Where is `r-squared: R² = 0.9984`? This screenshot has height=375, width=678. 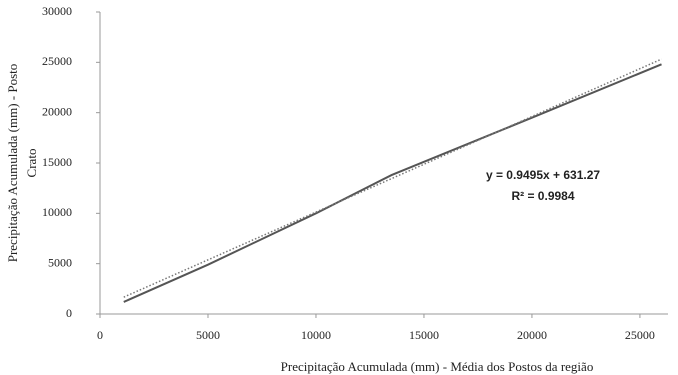 r-squared: R² = 0.9984 is located at coordinates (542, 196).